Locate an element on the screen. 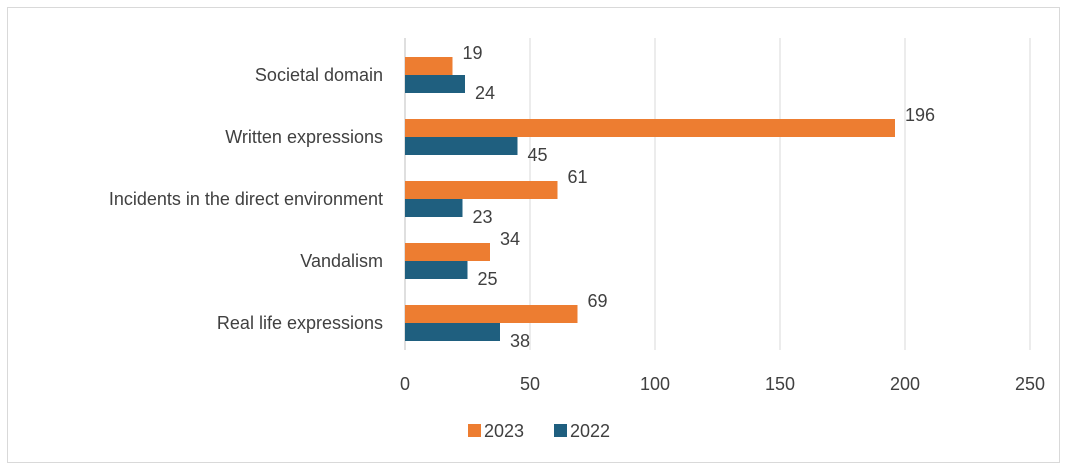 Image resolution: width=1067 pixels, height=470 pixels. data-label: 19 is located at coordinates (473, 53).